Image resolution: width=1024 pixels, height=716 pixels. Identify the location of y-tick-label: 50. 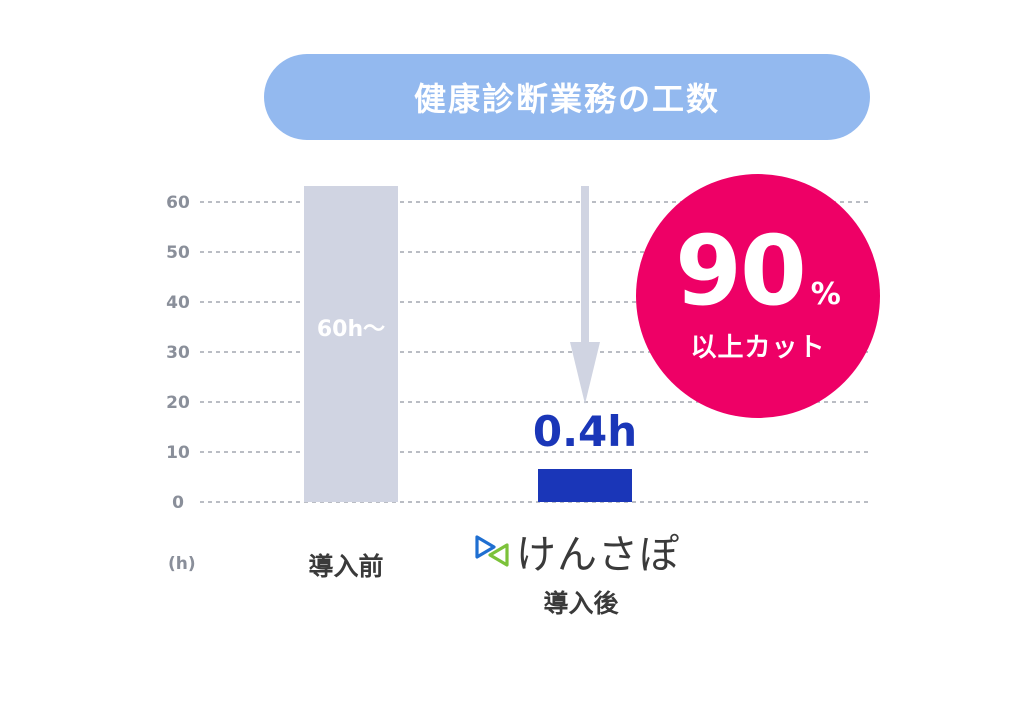
(178, 253).